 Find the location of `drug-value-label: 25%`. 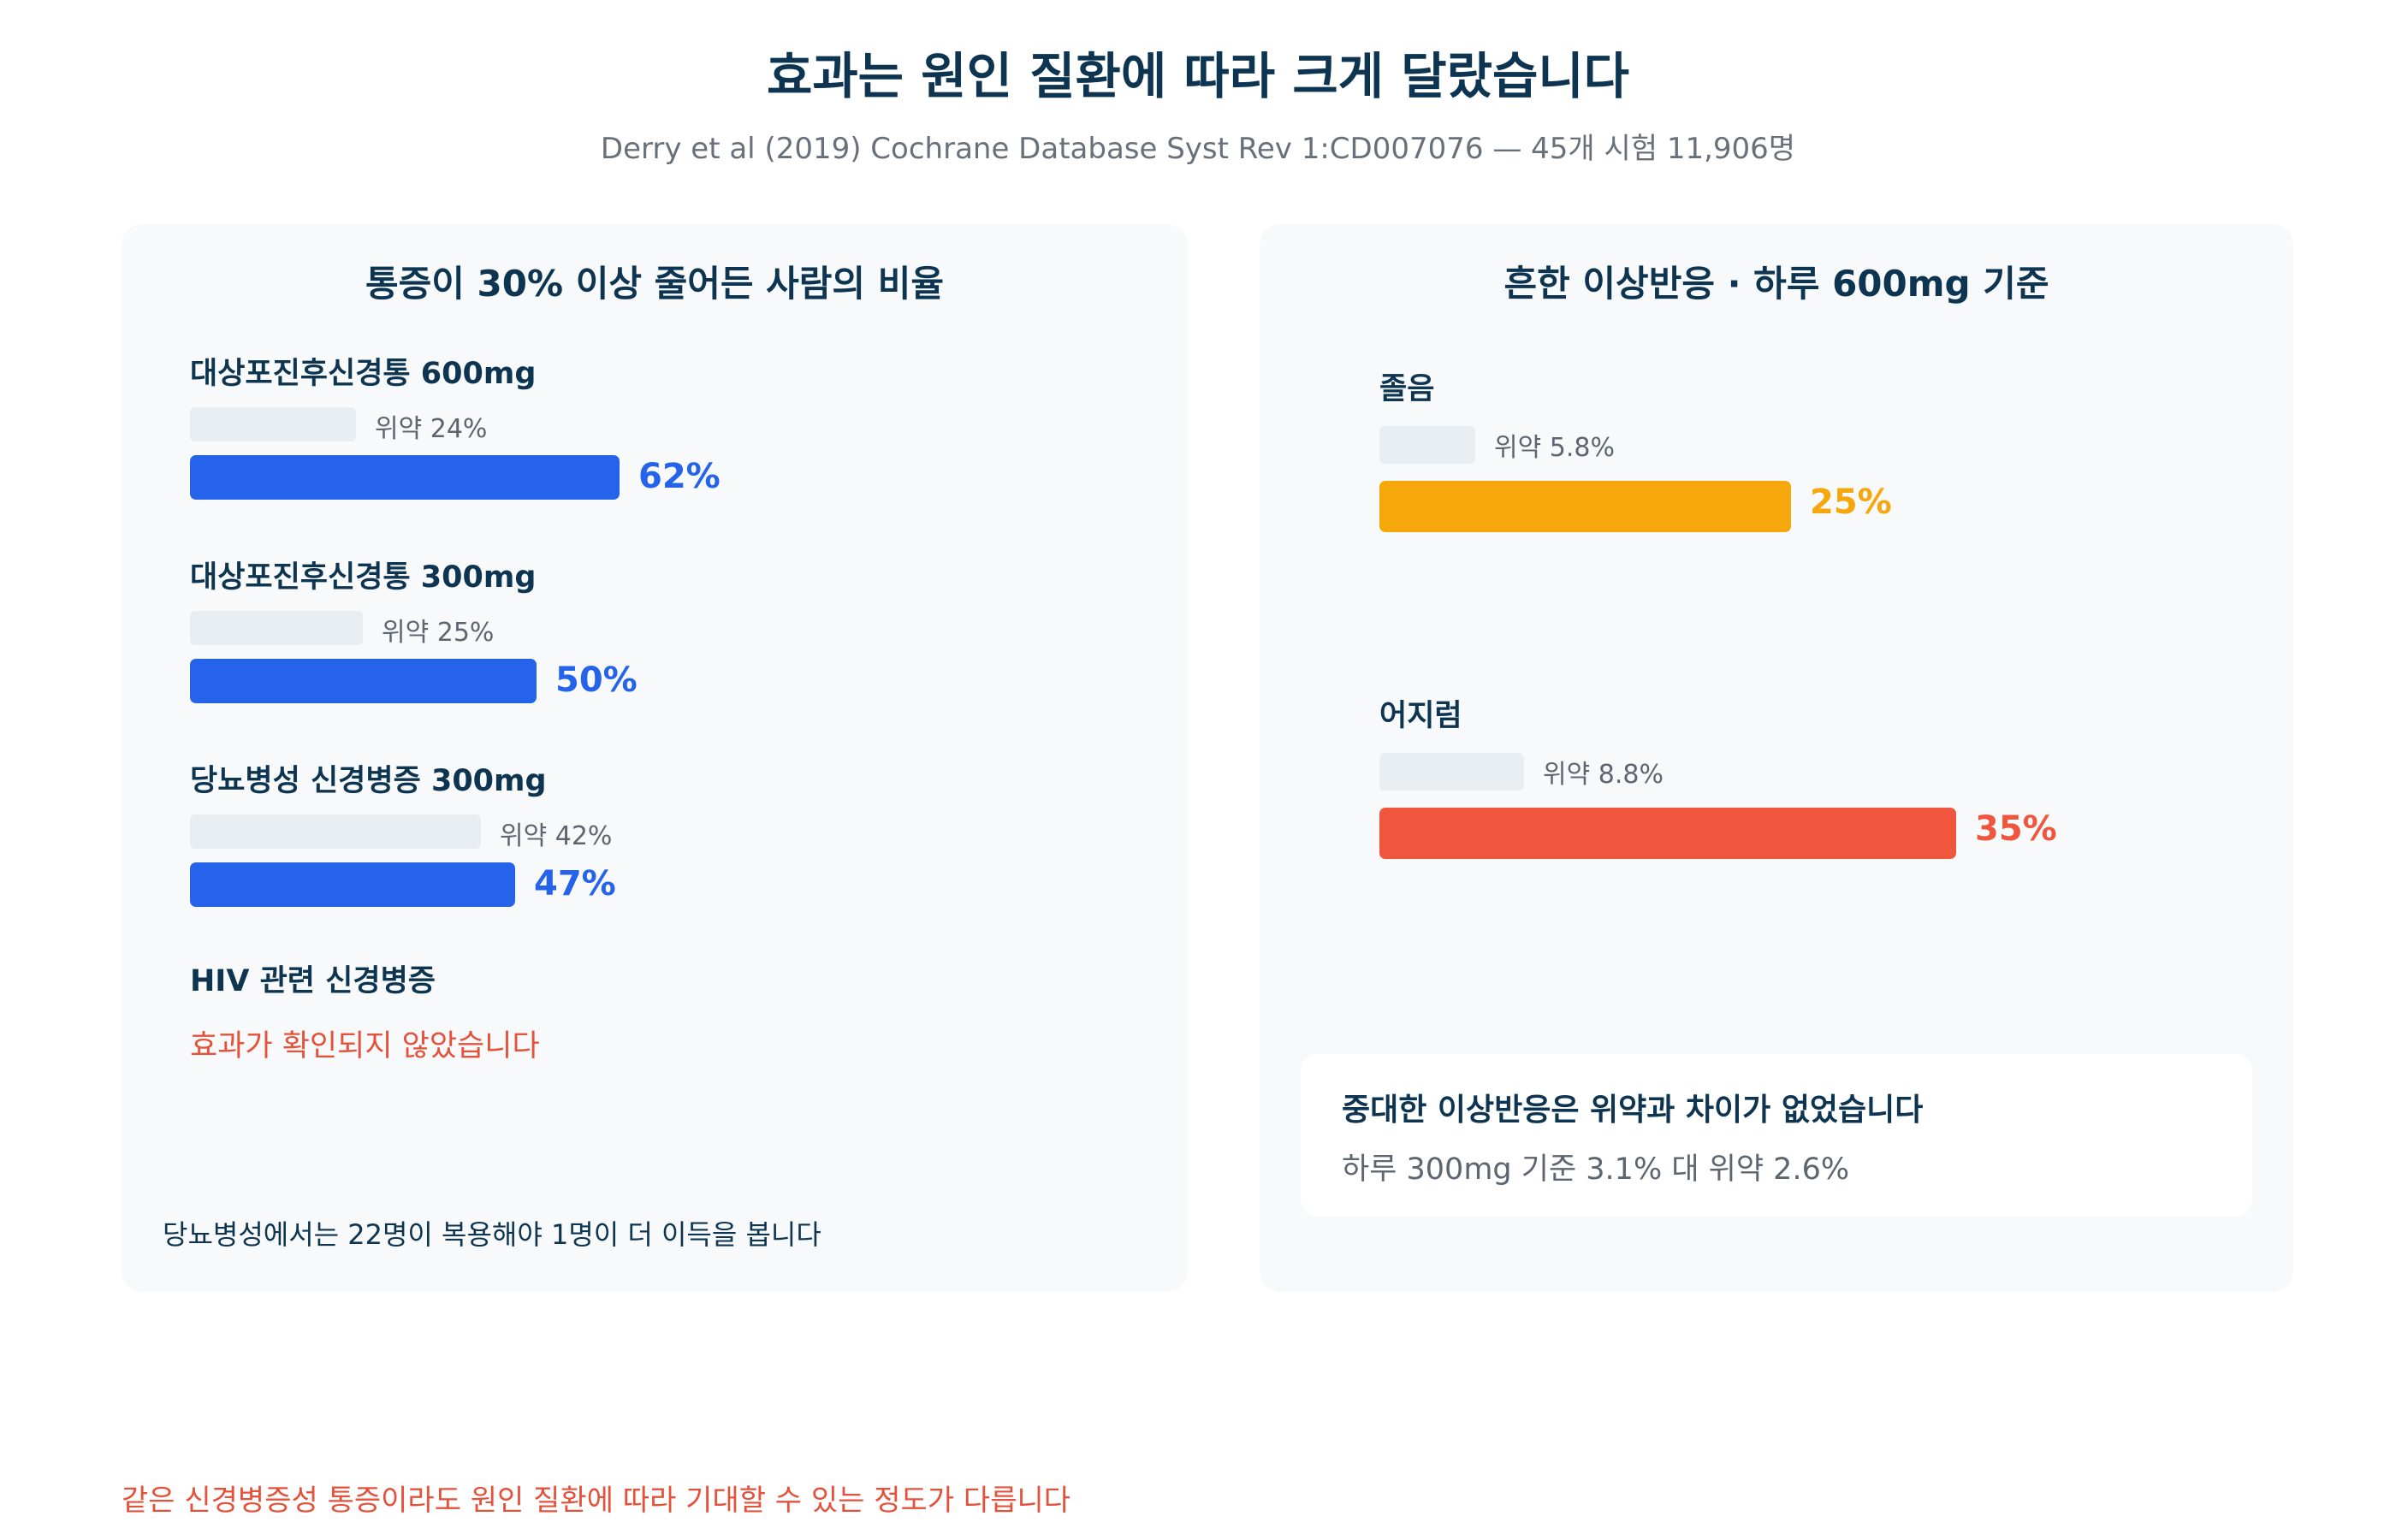

drug-value-label: 25% is located at coordinates (1851, 502).